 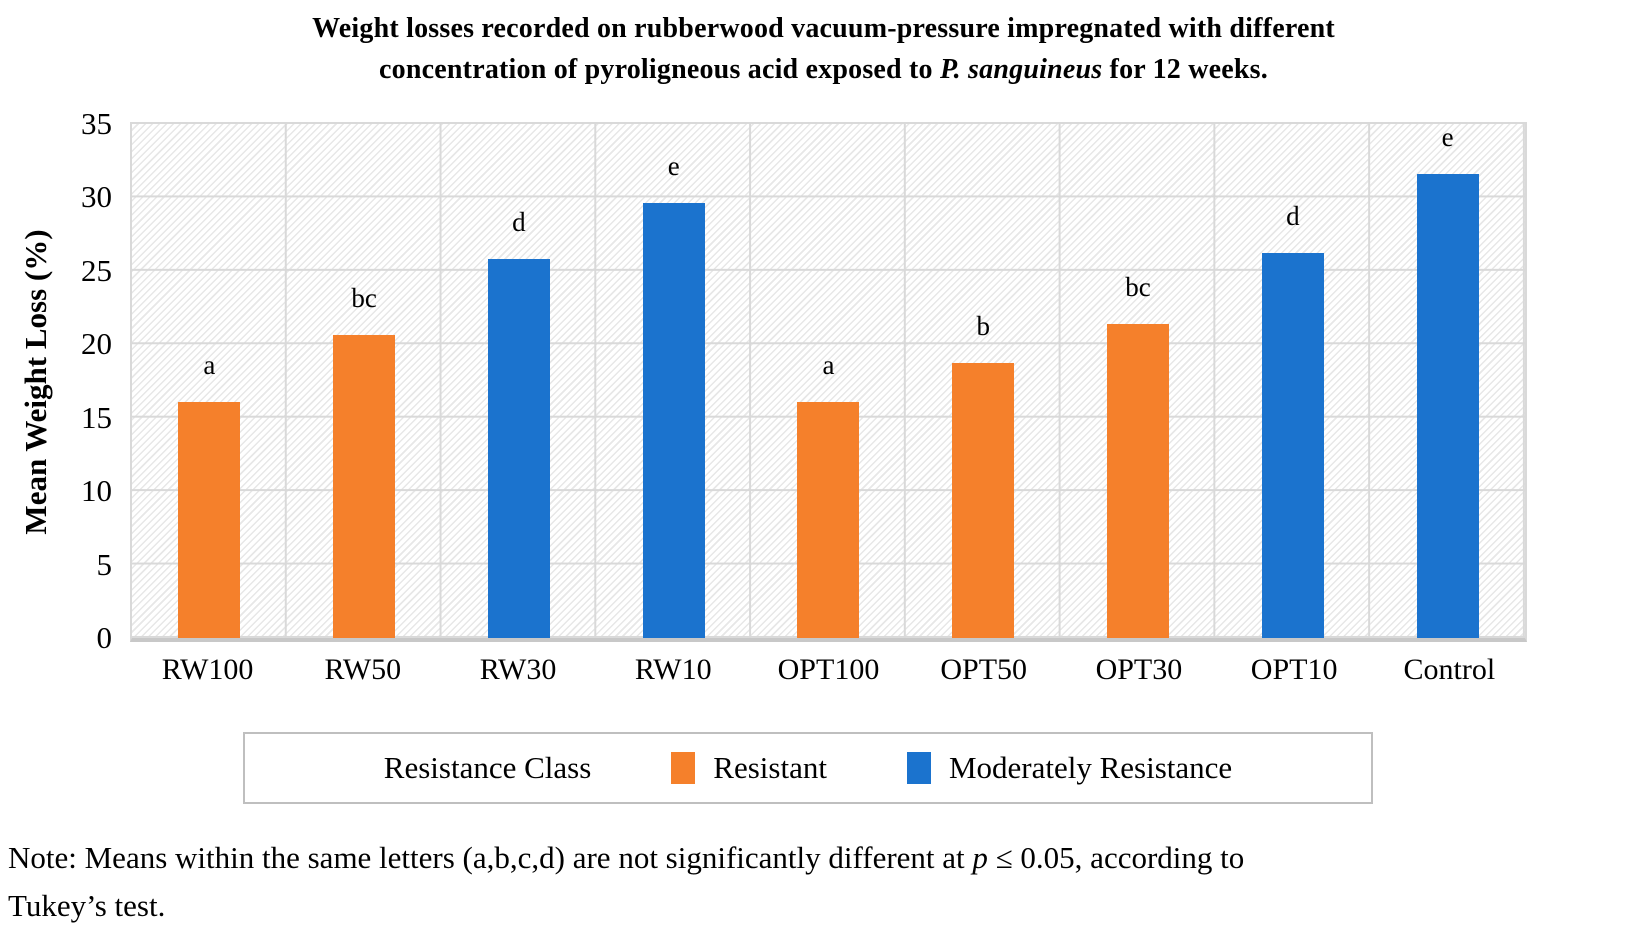 What do you see at coordinates (96, 197) in the screenshot?
I see `y-tick-label-30: 30` at bounding box center [96, 197].